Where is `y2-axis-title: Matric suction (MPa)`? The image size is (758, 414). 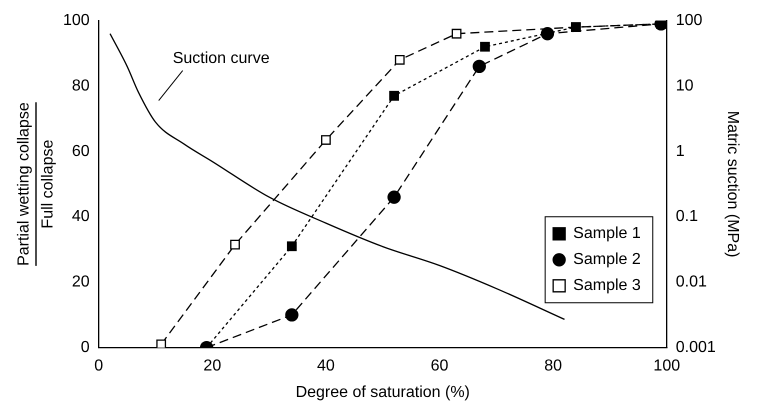 y2-axis-title: Matric suction (MPa) is located at coordinates (732, 184).